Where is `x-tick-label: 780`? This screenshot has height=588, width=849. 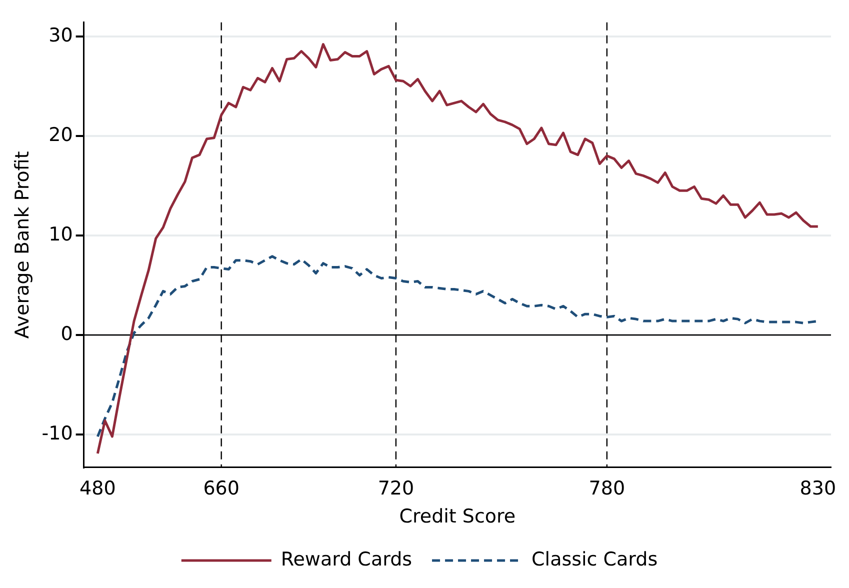 x-tick-label: 780 is located at coordinates (607, 489).